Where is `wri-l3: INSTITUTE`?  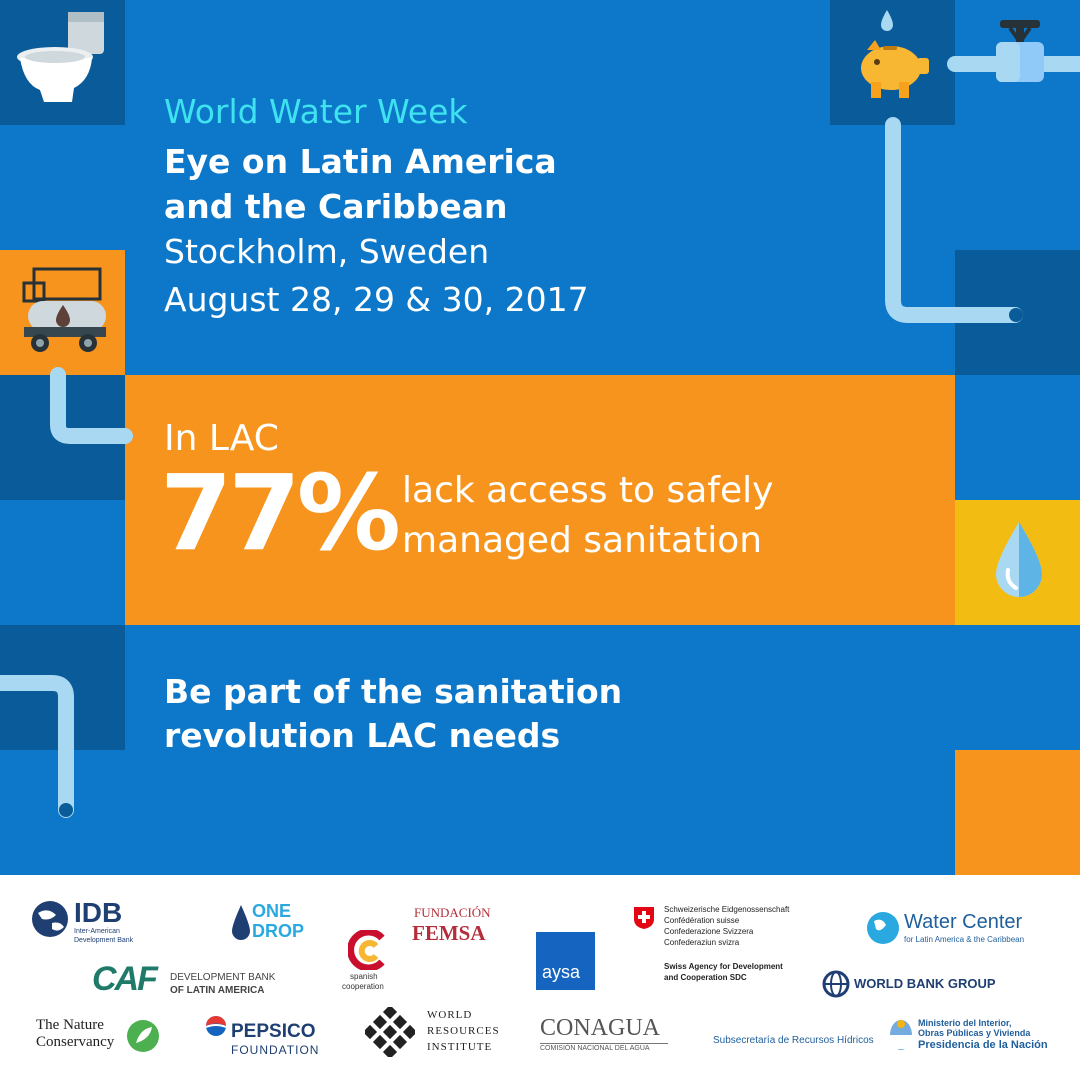 wri-l3: INSTITUTE is located at coordinates (460, 1047).